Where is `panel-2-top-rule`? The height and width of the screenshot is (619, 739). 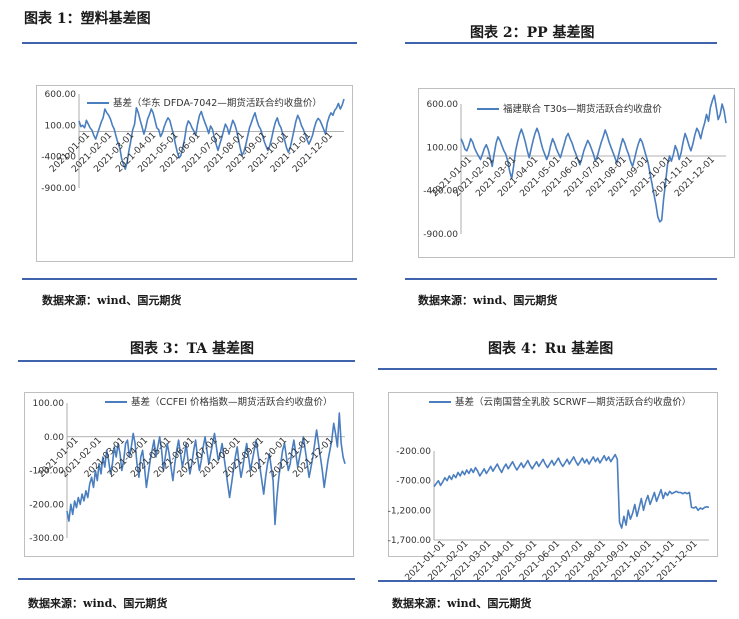 panel-2-top-rule is located at coordinates (561, 43).